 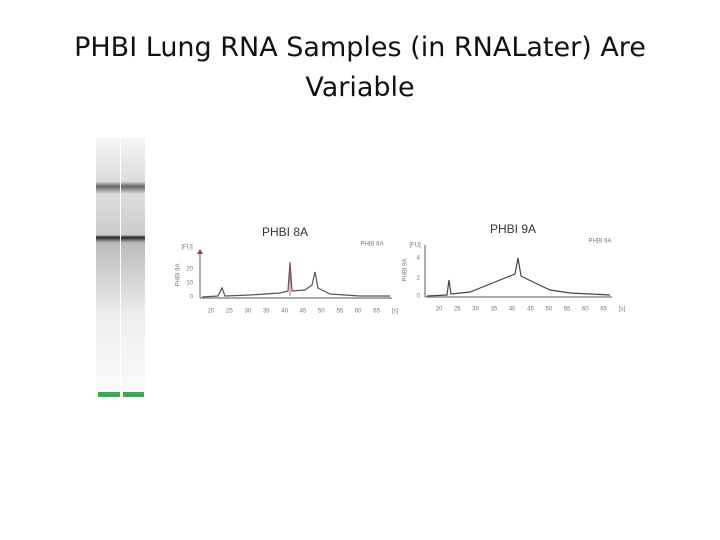 I want to click on y-tick-label: 10, so click(x=189, y=284).